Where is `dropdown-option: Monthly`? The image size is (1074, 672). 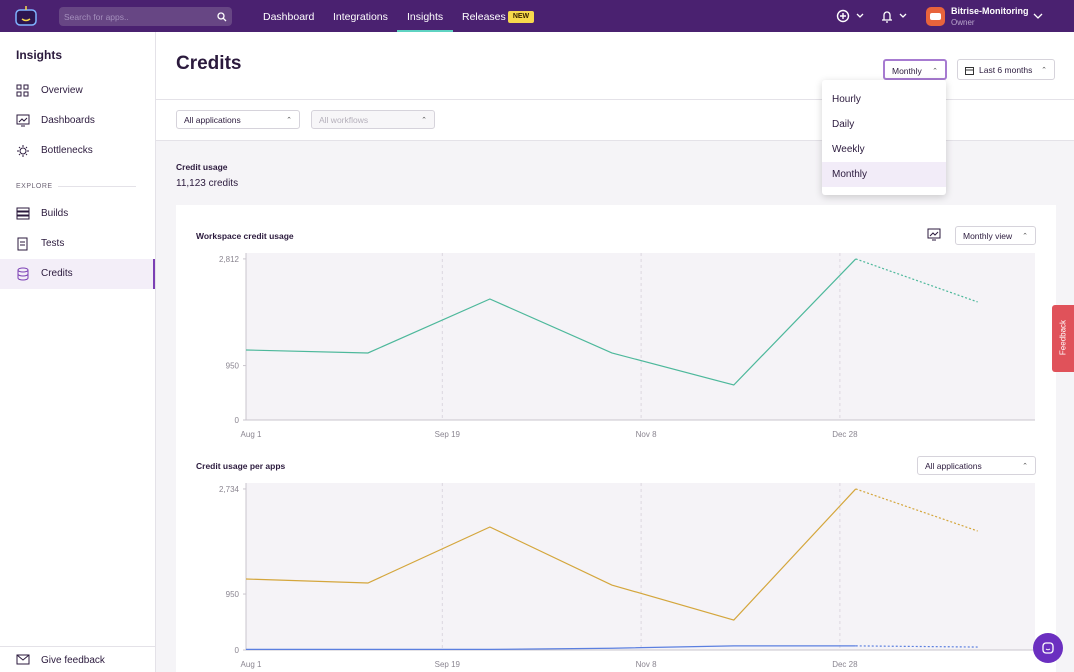 dropdown-option: Monthly is located at coordinates (884, 174).